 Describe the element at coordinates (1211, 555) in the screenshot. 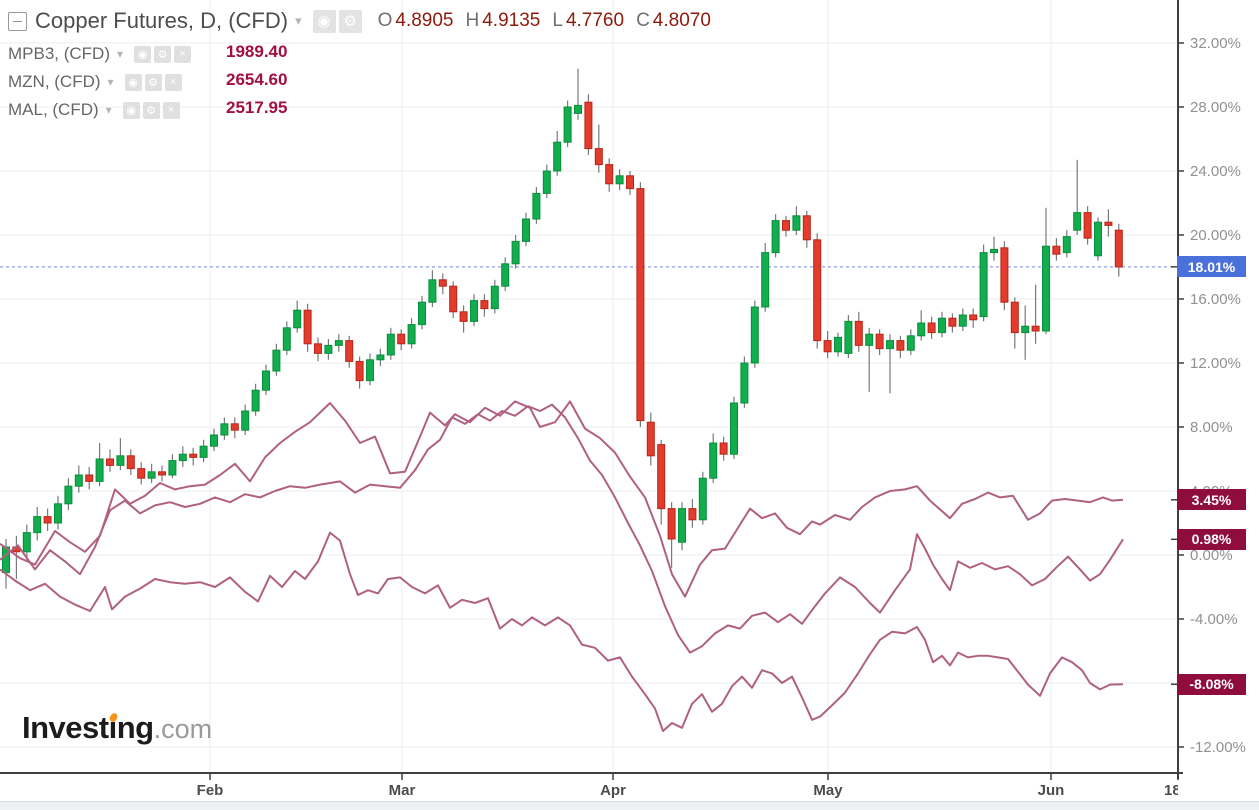

I see `y-axis-label: 0.00%` at that location.